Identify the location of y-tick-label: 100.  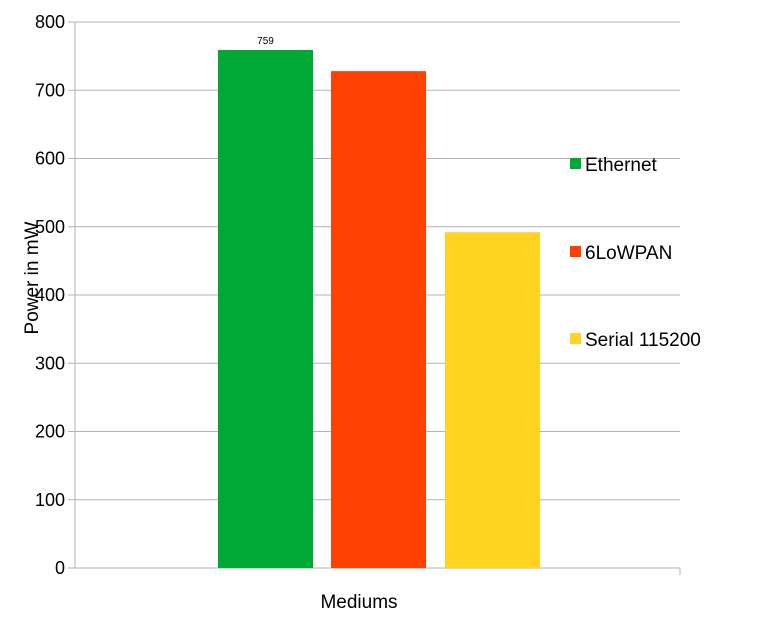
(50, 500).